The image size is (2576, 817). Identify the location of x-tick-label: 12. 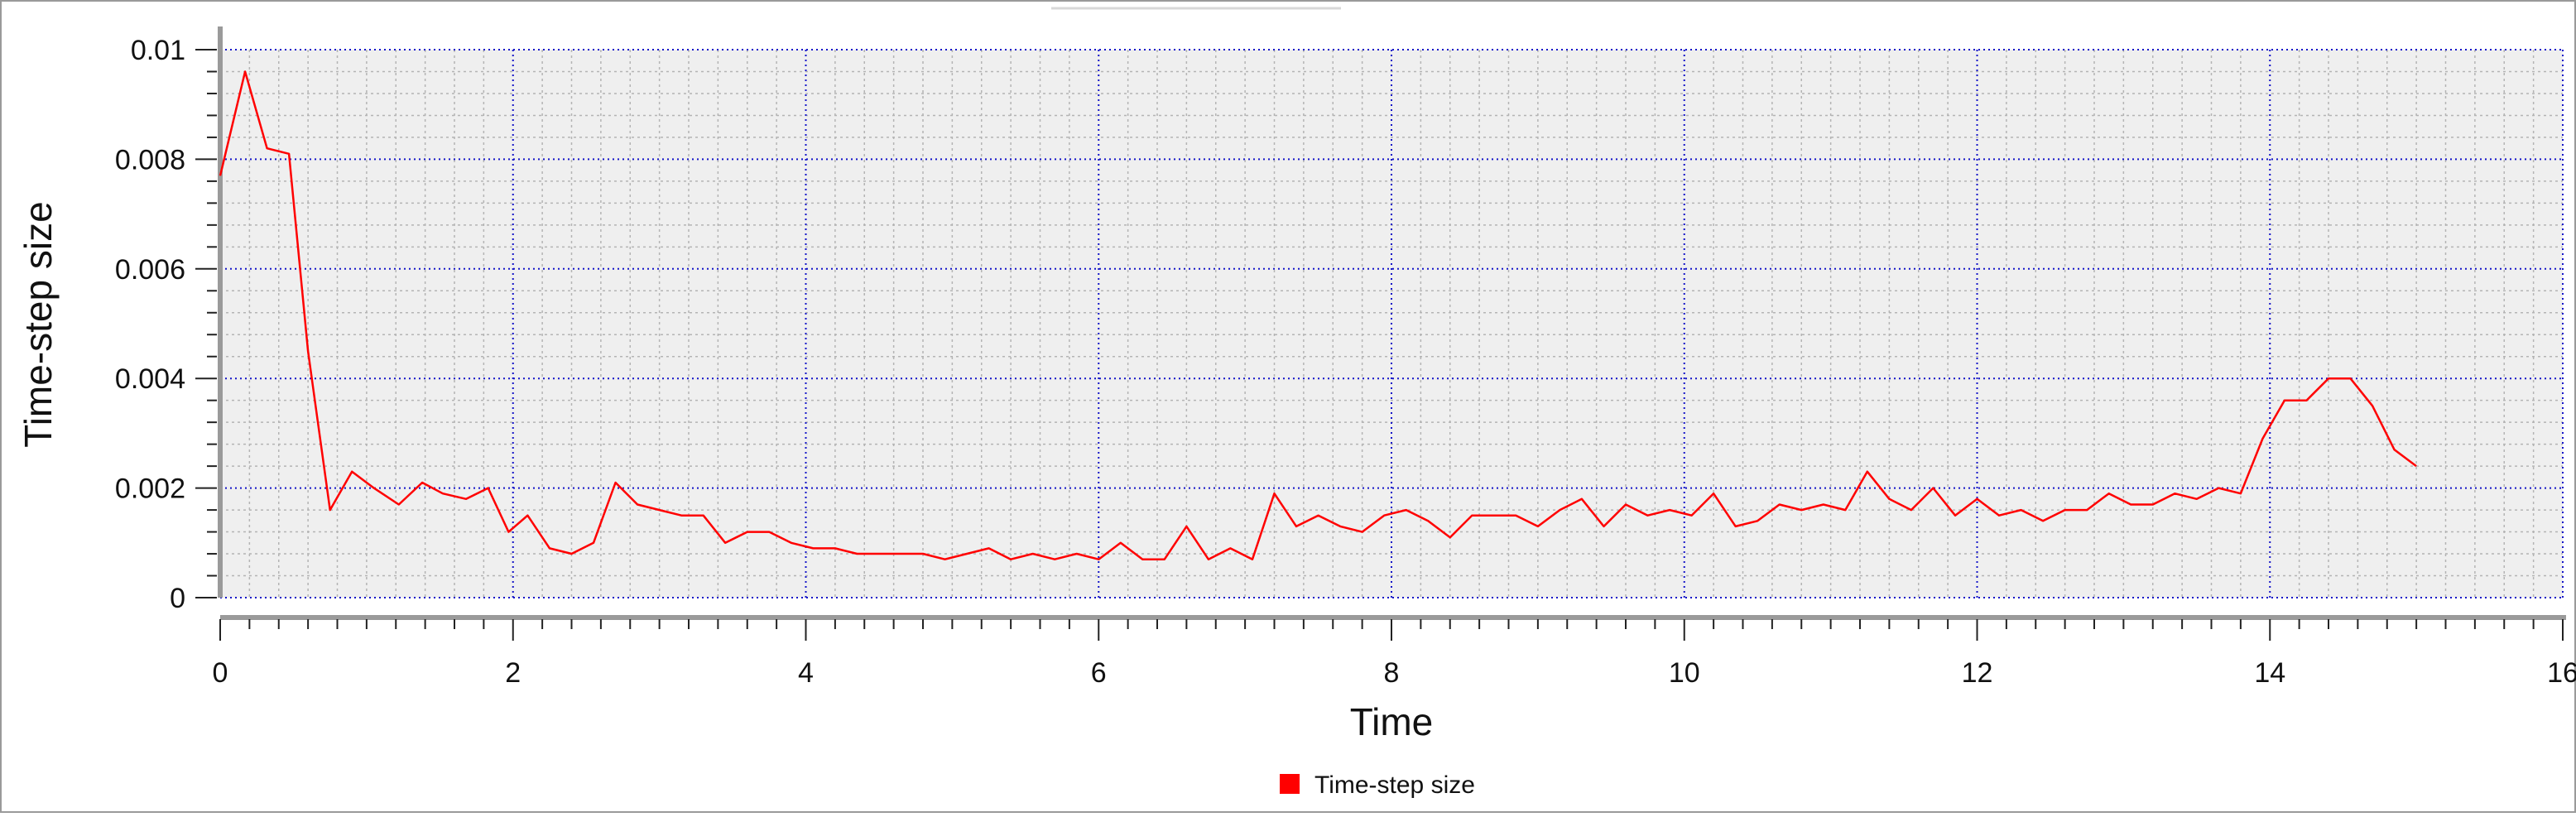
(1977, 673).